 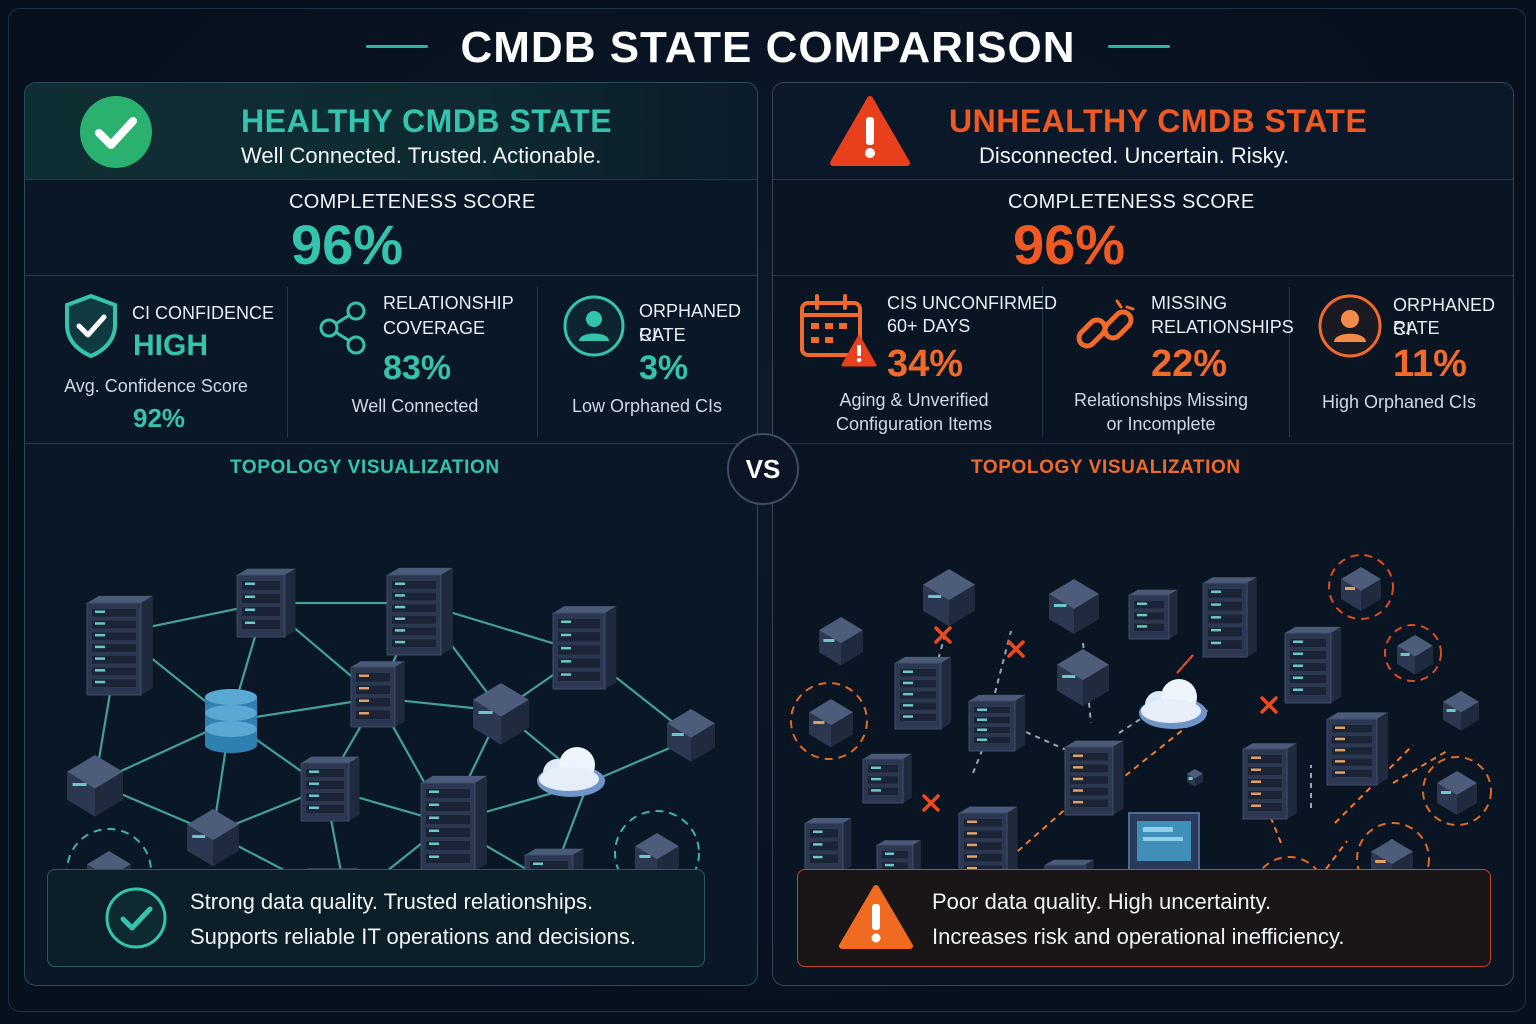 What do you see at coordinates (91, 326) in the screenshot?
I see `shield-check-icon` at bounding box center [91, 326].